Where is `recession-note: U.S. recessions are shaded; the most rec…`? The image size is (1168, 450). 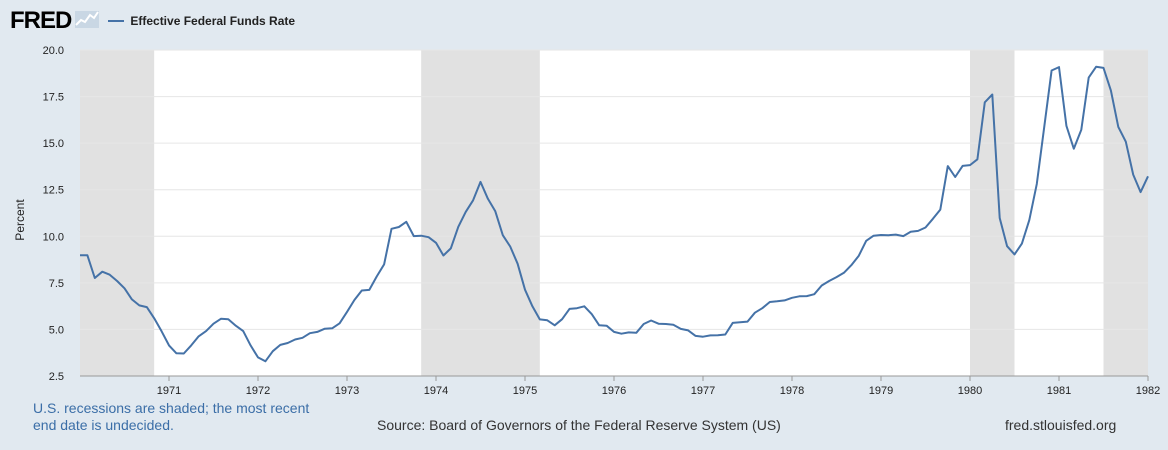
recession-note: U.S. recessions are shaded; the most rec… is located at coordinates (171, 416).